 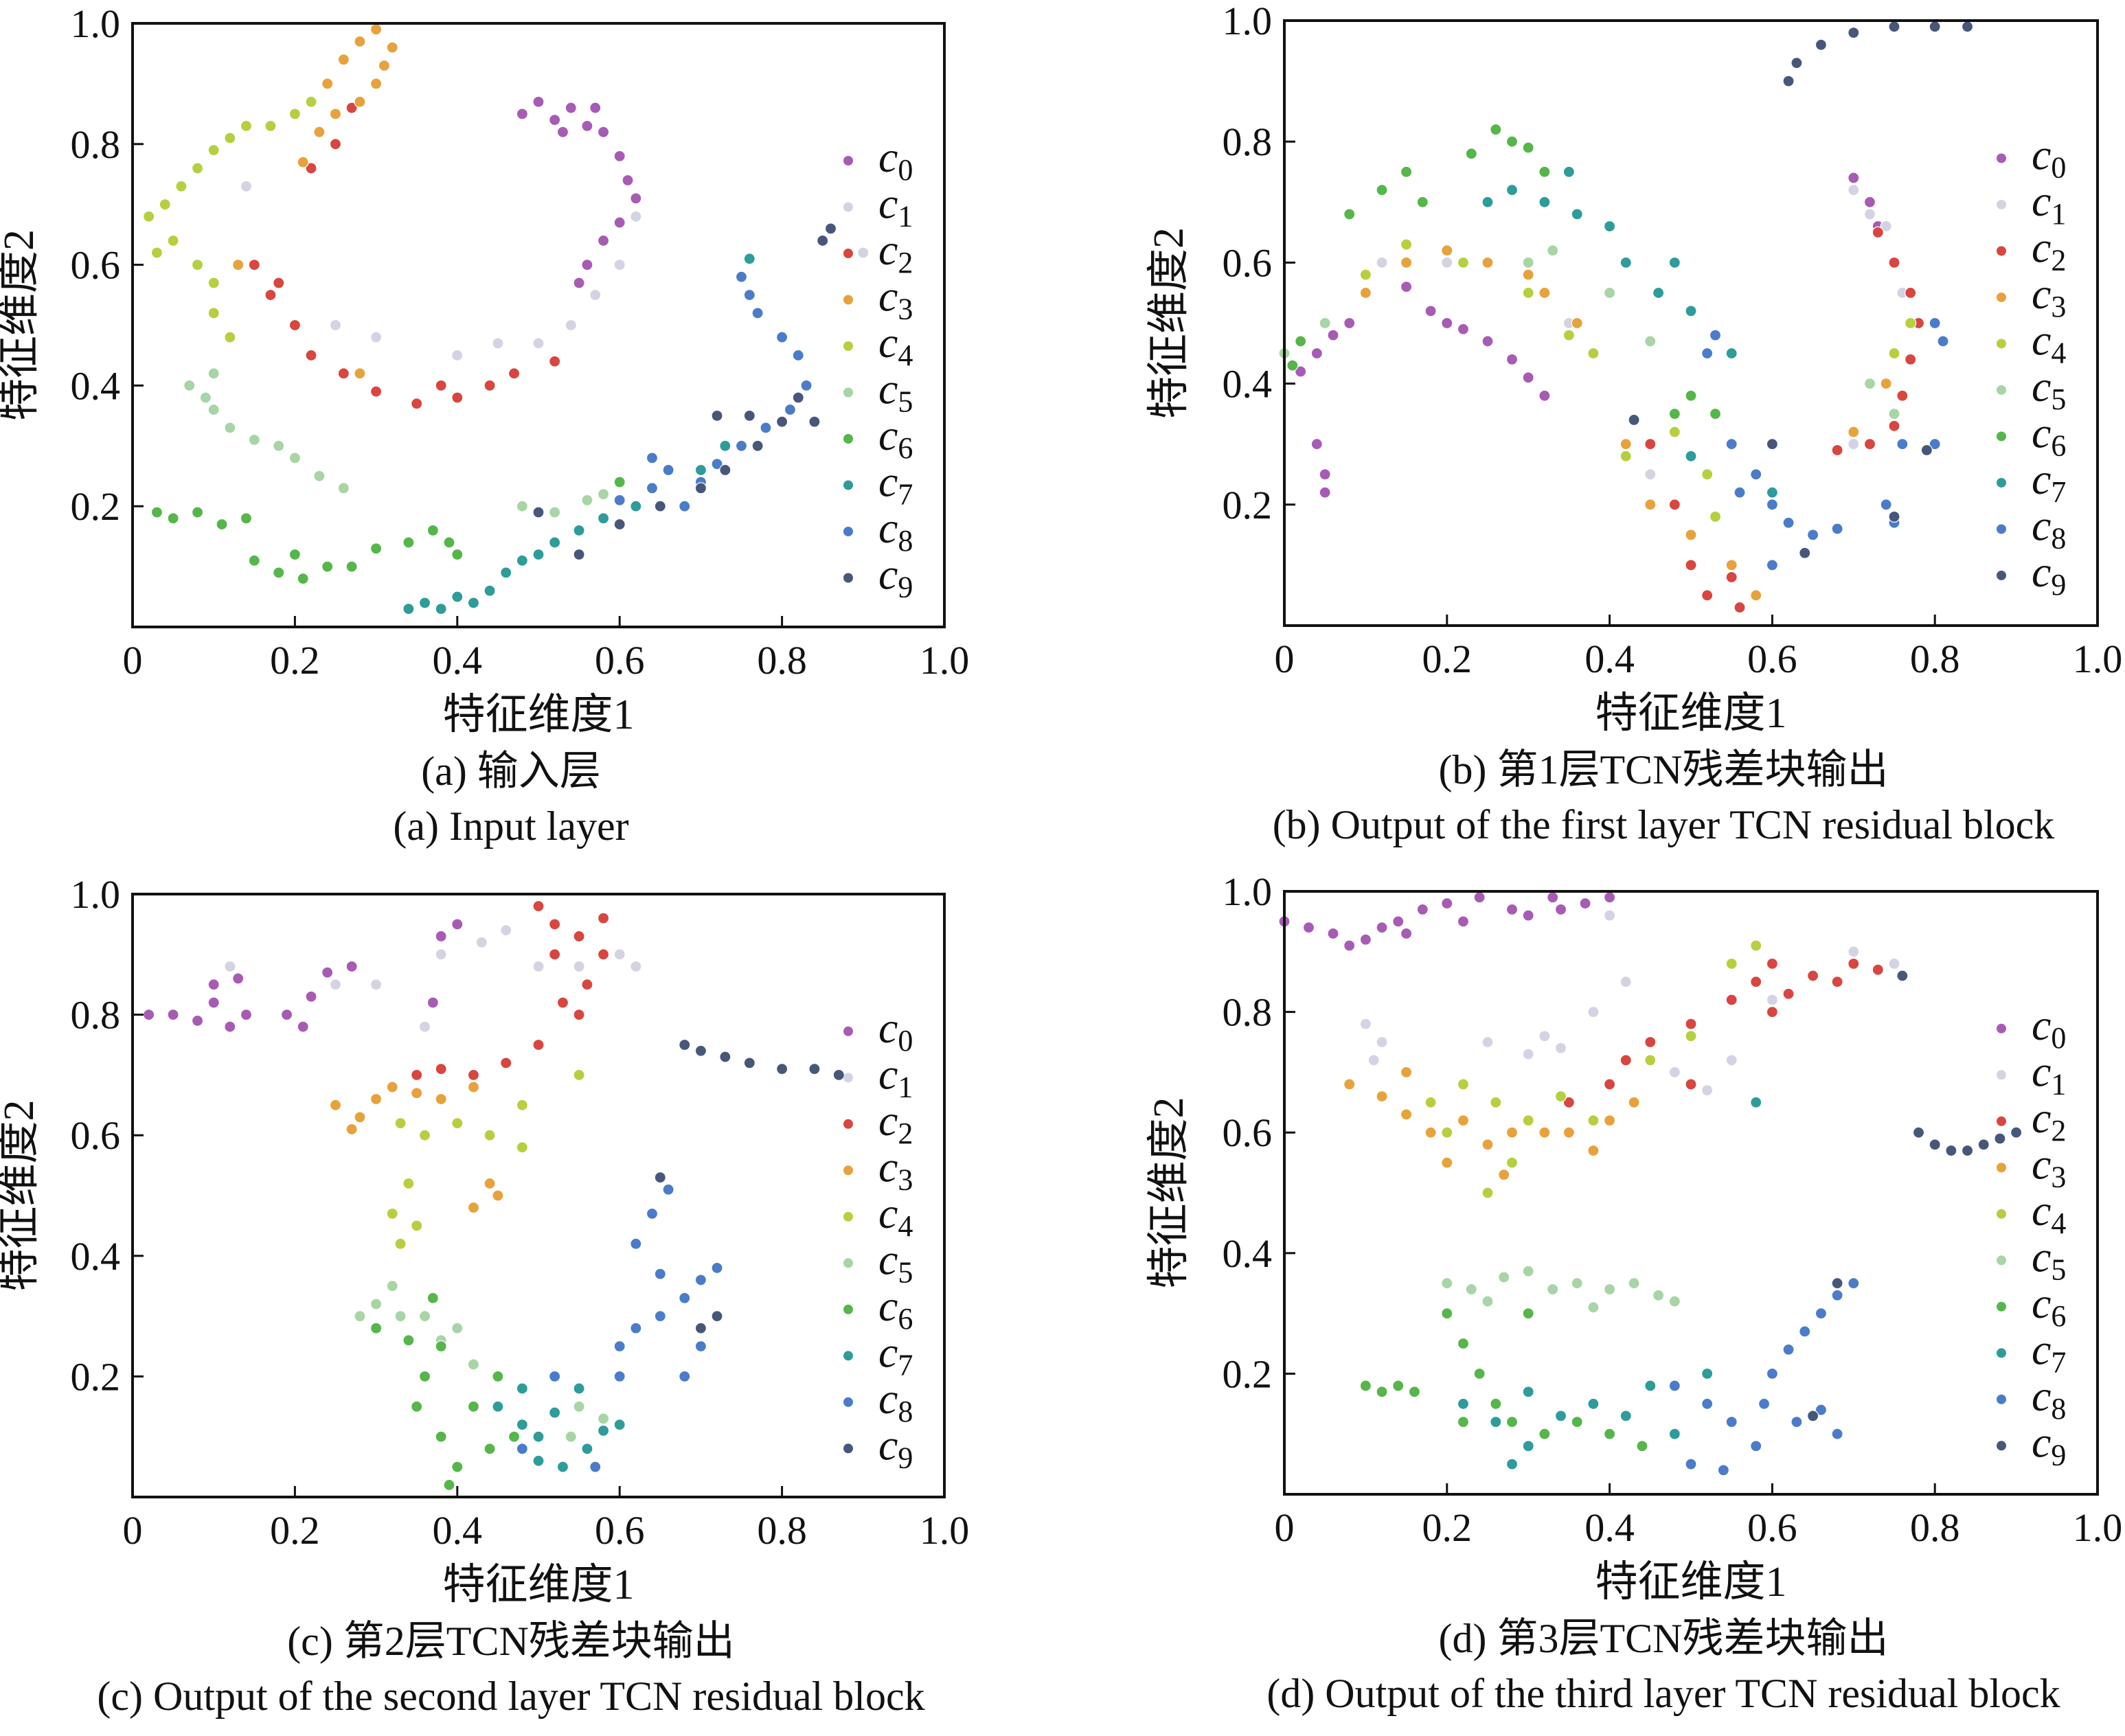 I want to click on legend-item-c7: c7, so click(x=878, y=1354).